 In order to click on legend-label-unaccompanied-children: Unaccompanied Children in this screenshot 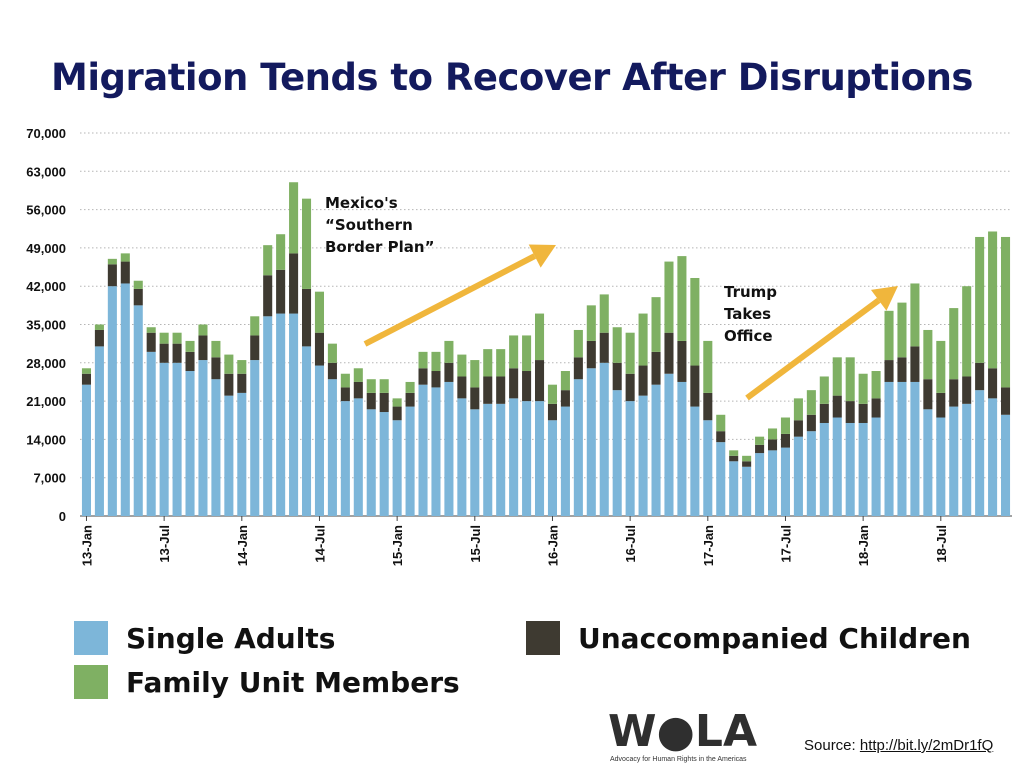, I will do `click(774, 638)`.